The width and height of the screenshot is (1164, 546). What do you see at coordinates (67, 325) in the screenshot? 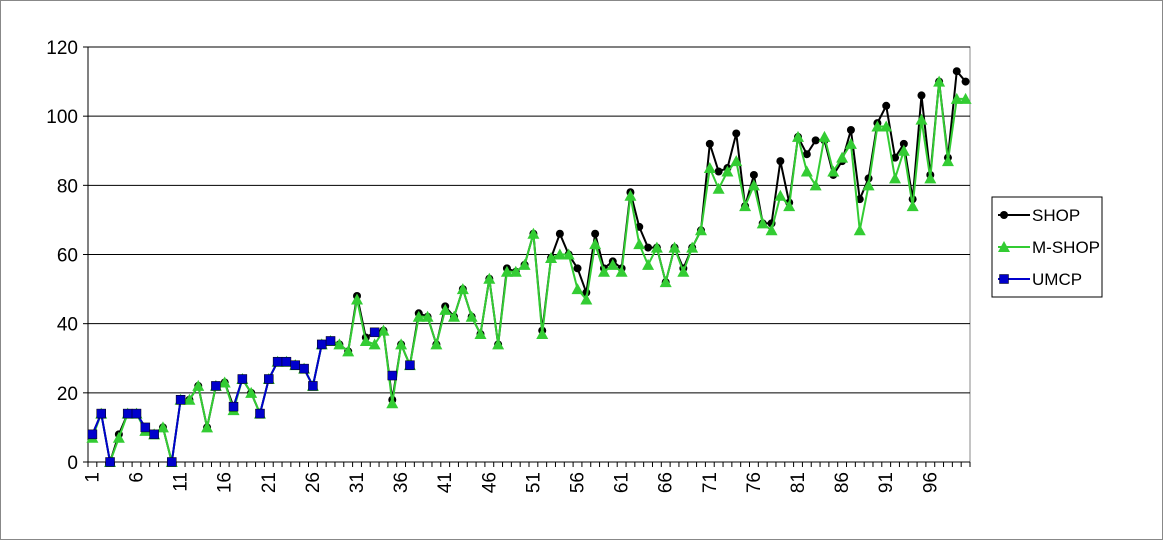
I see `y-tick-label: 40` at bounding box center [67, 325].